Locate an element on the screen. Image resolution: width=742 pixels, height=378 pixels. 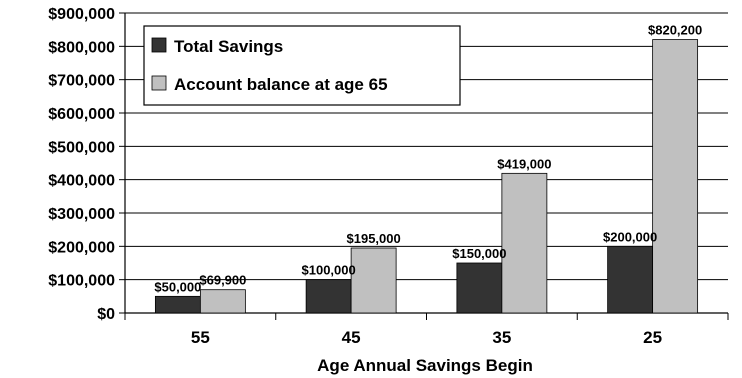
y-tick-label: $400,000 is located at coordinates (81, 181).